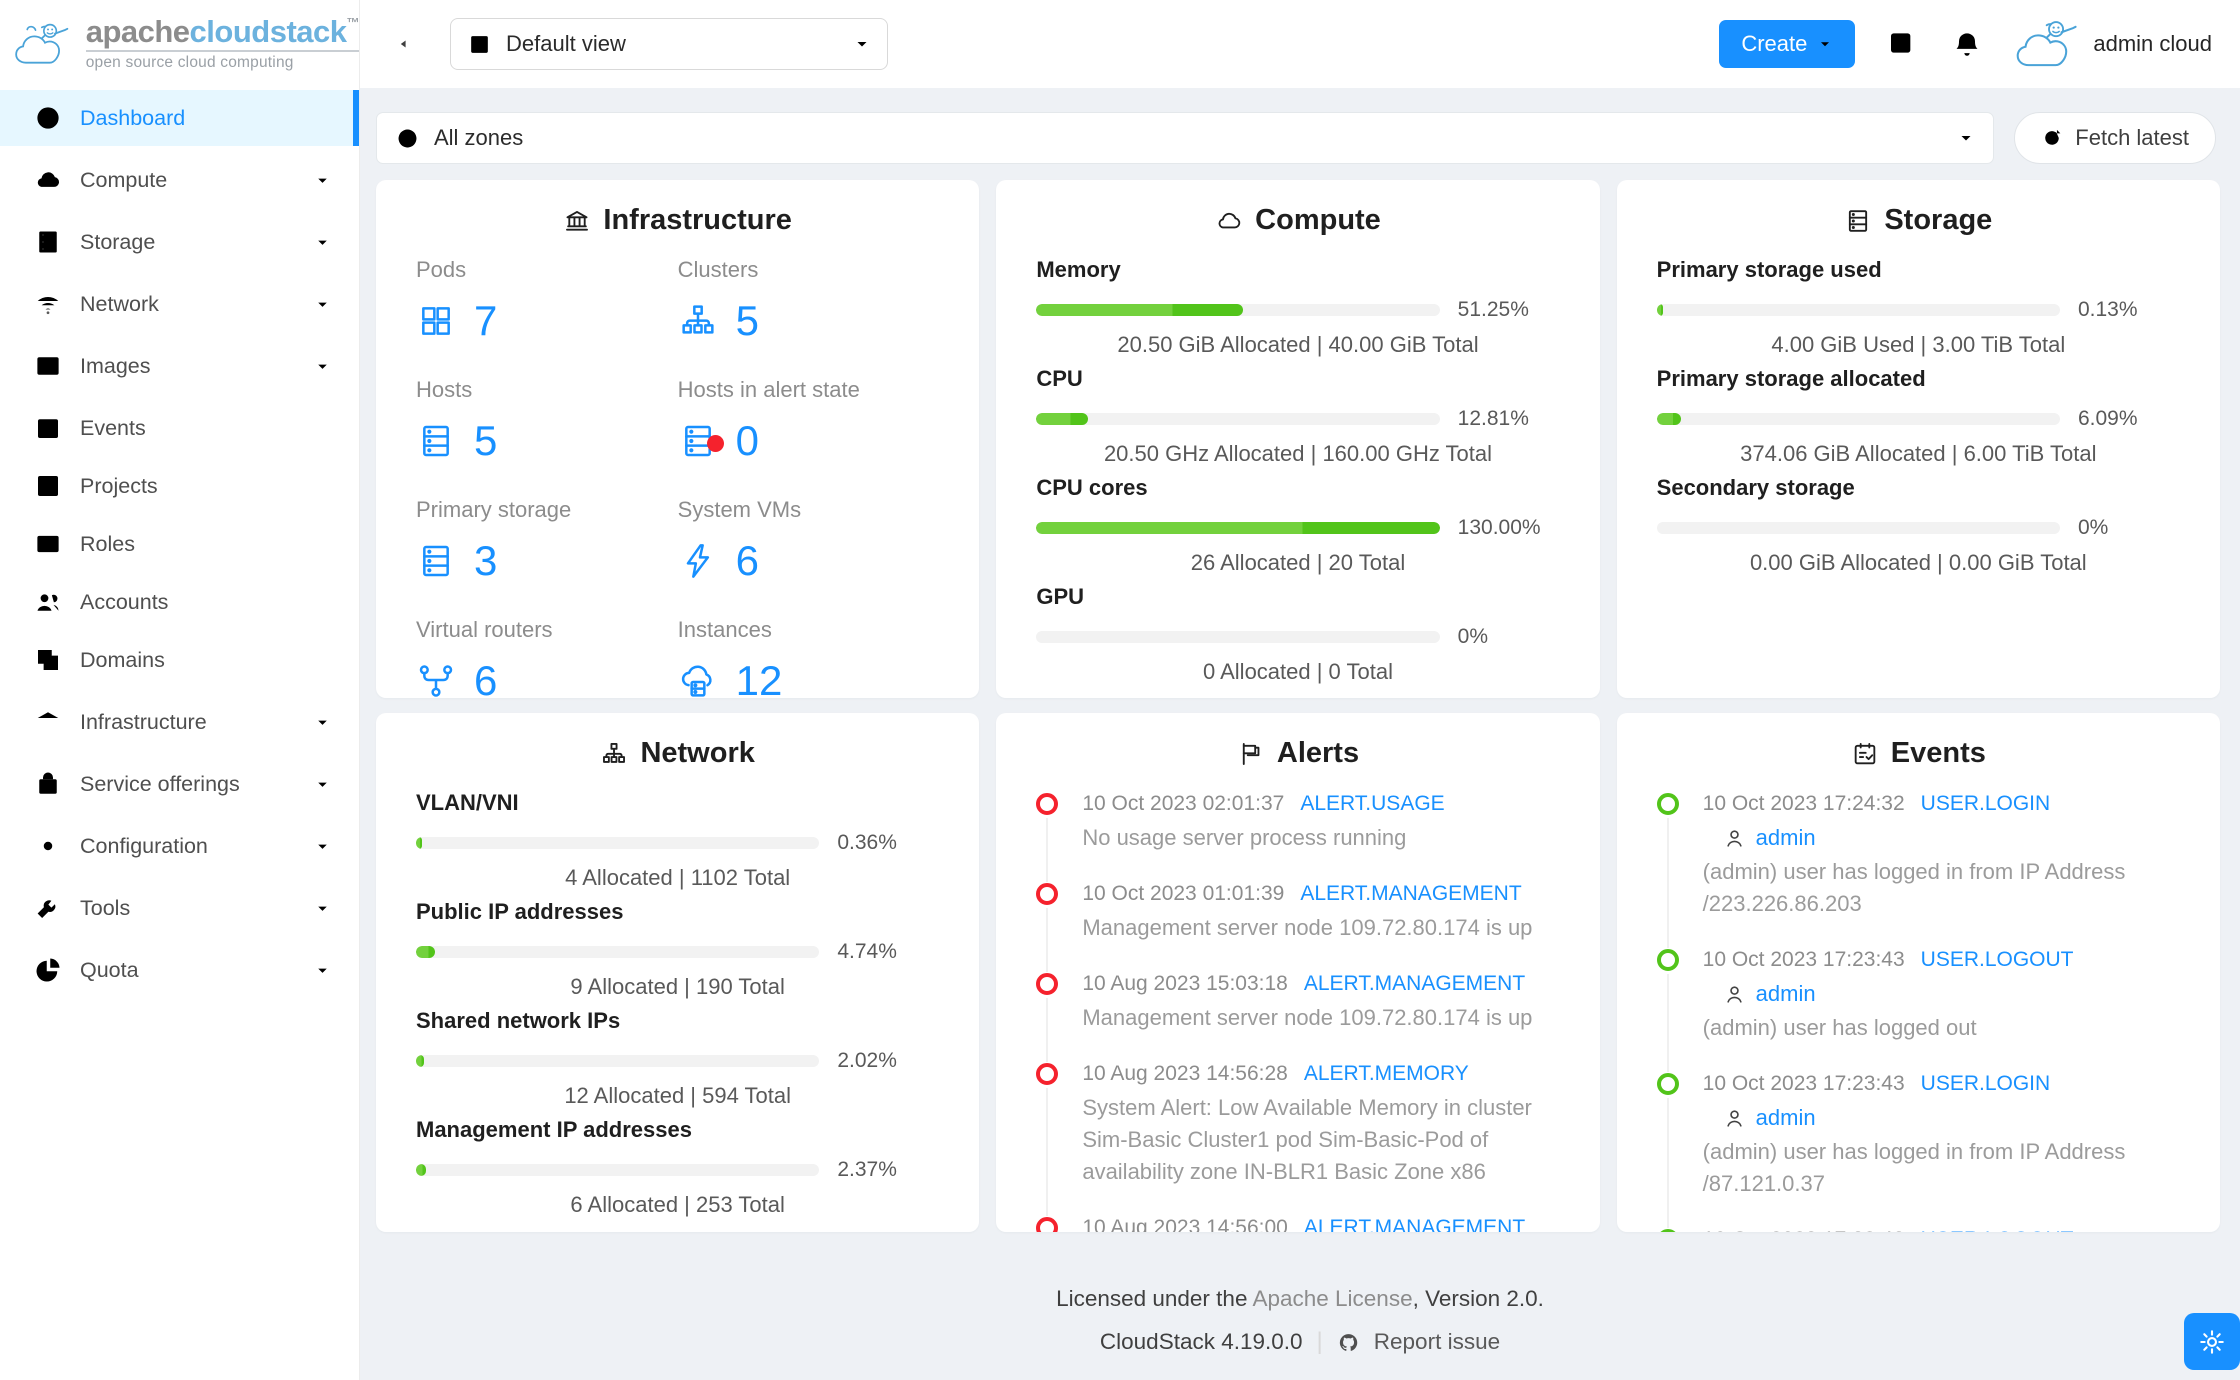 The width and height of the screenshot is (2240, 1380). What do you see at coordinates (1185, 138) in the screenshot?
I see `zone-select: All zones` at bounding box center [1185, 138].